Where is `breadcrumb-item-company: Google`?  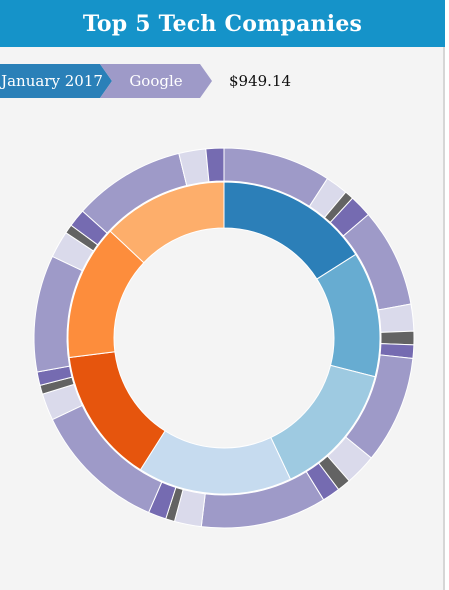 breadcrumb-item-company: Google is located at coordinates (156, 81).